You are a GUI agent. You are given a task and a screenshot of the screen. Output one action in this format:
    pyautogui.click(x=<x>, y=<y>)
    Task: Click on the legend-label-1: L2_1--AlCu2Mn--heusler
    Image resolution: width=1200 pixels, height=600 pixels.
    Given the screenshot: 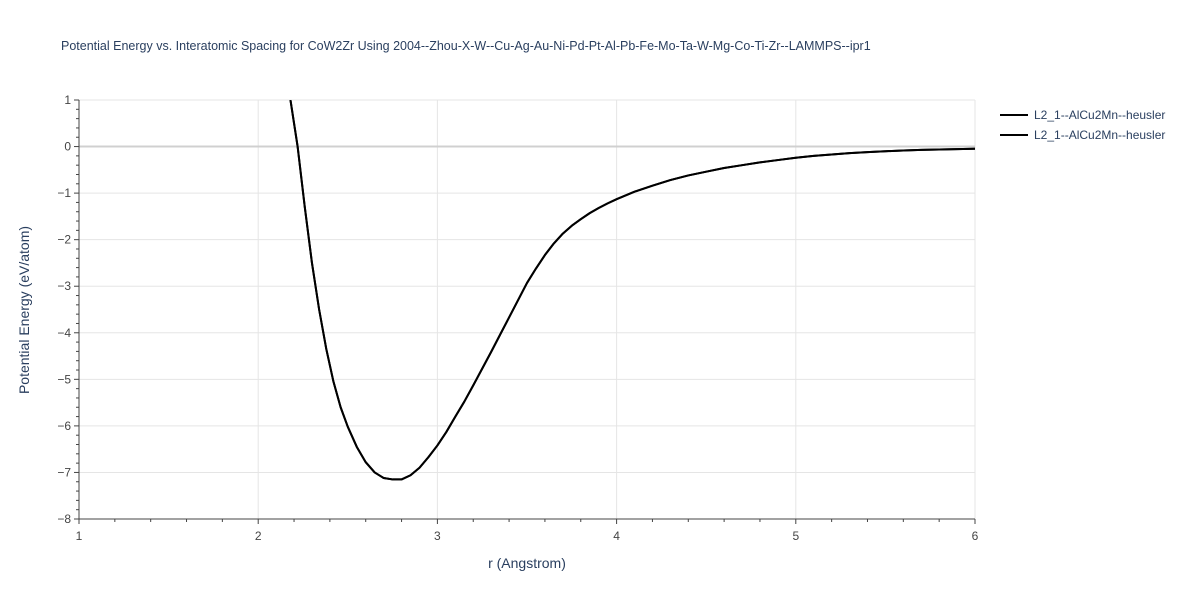 What is the action you would take?
    pyautogui.click(x=1099, y=115)
    